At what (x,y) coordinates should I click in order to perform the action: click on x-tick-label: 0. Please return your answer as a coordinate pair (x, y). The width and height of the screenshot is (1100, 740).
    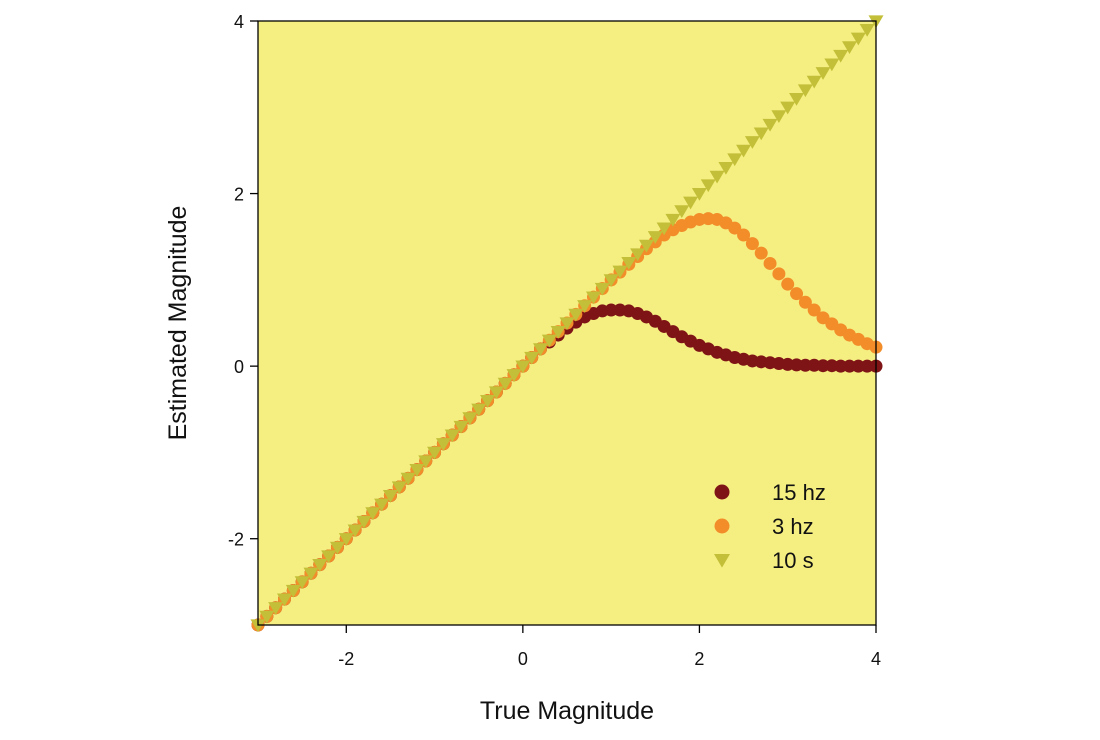
    Looking at the image, I should click on (523, 659).